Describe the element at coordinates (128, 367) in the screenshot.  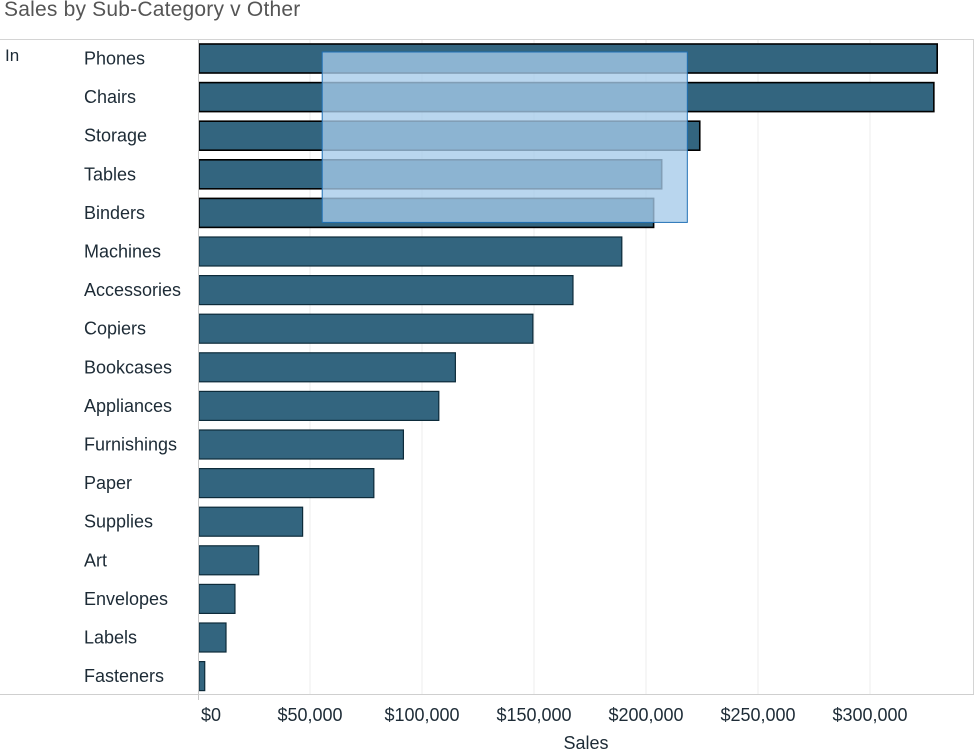
I see `category-label: Bookcases` at that location.